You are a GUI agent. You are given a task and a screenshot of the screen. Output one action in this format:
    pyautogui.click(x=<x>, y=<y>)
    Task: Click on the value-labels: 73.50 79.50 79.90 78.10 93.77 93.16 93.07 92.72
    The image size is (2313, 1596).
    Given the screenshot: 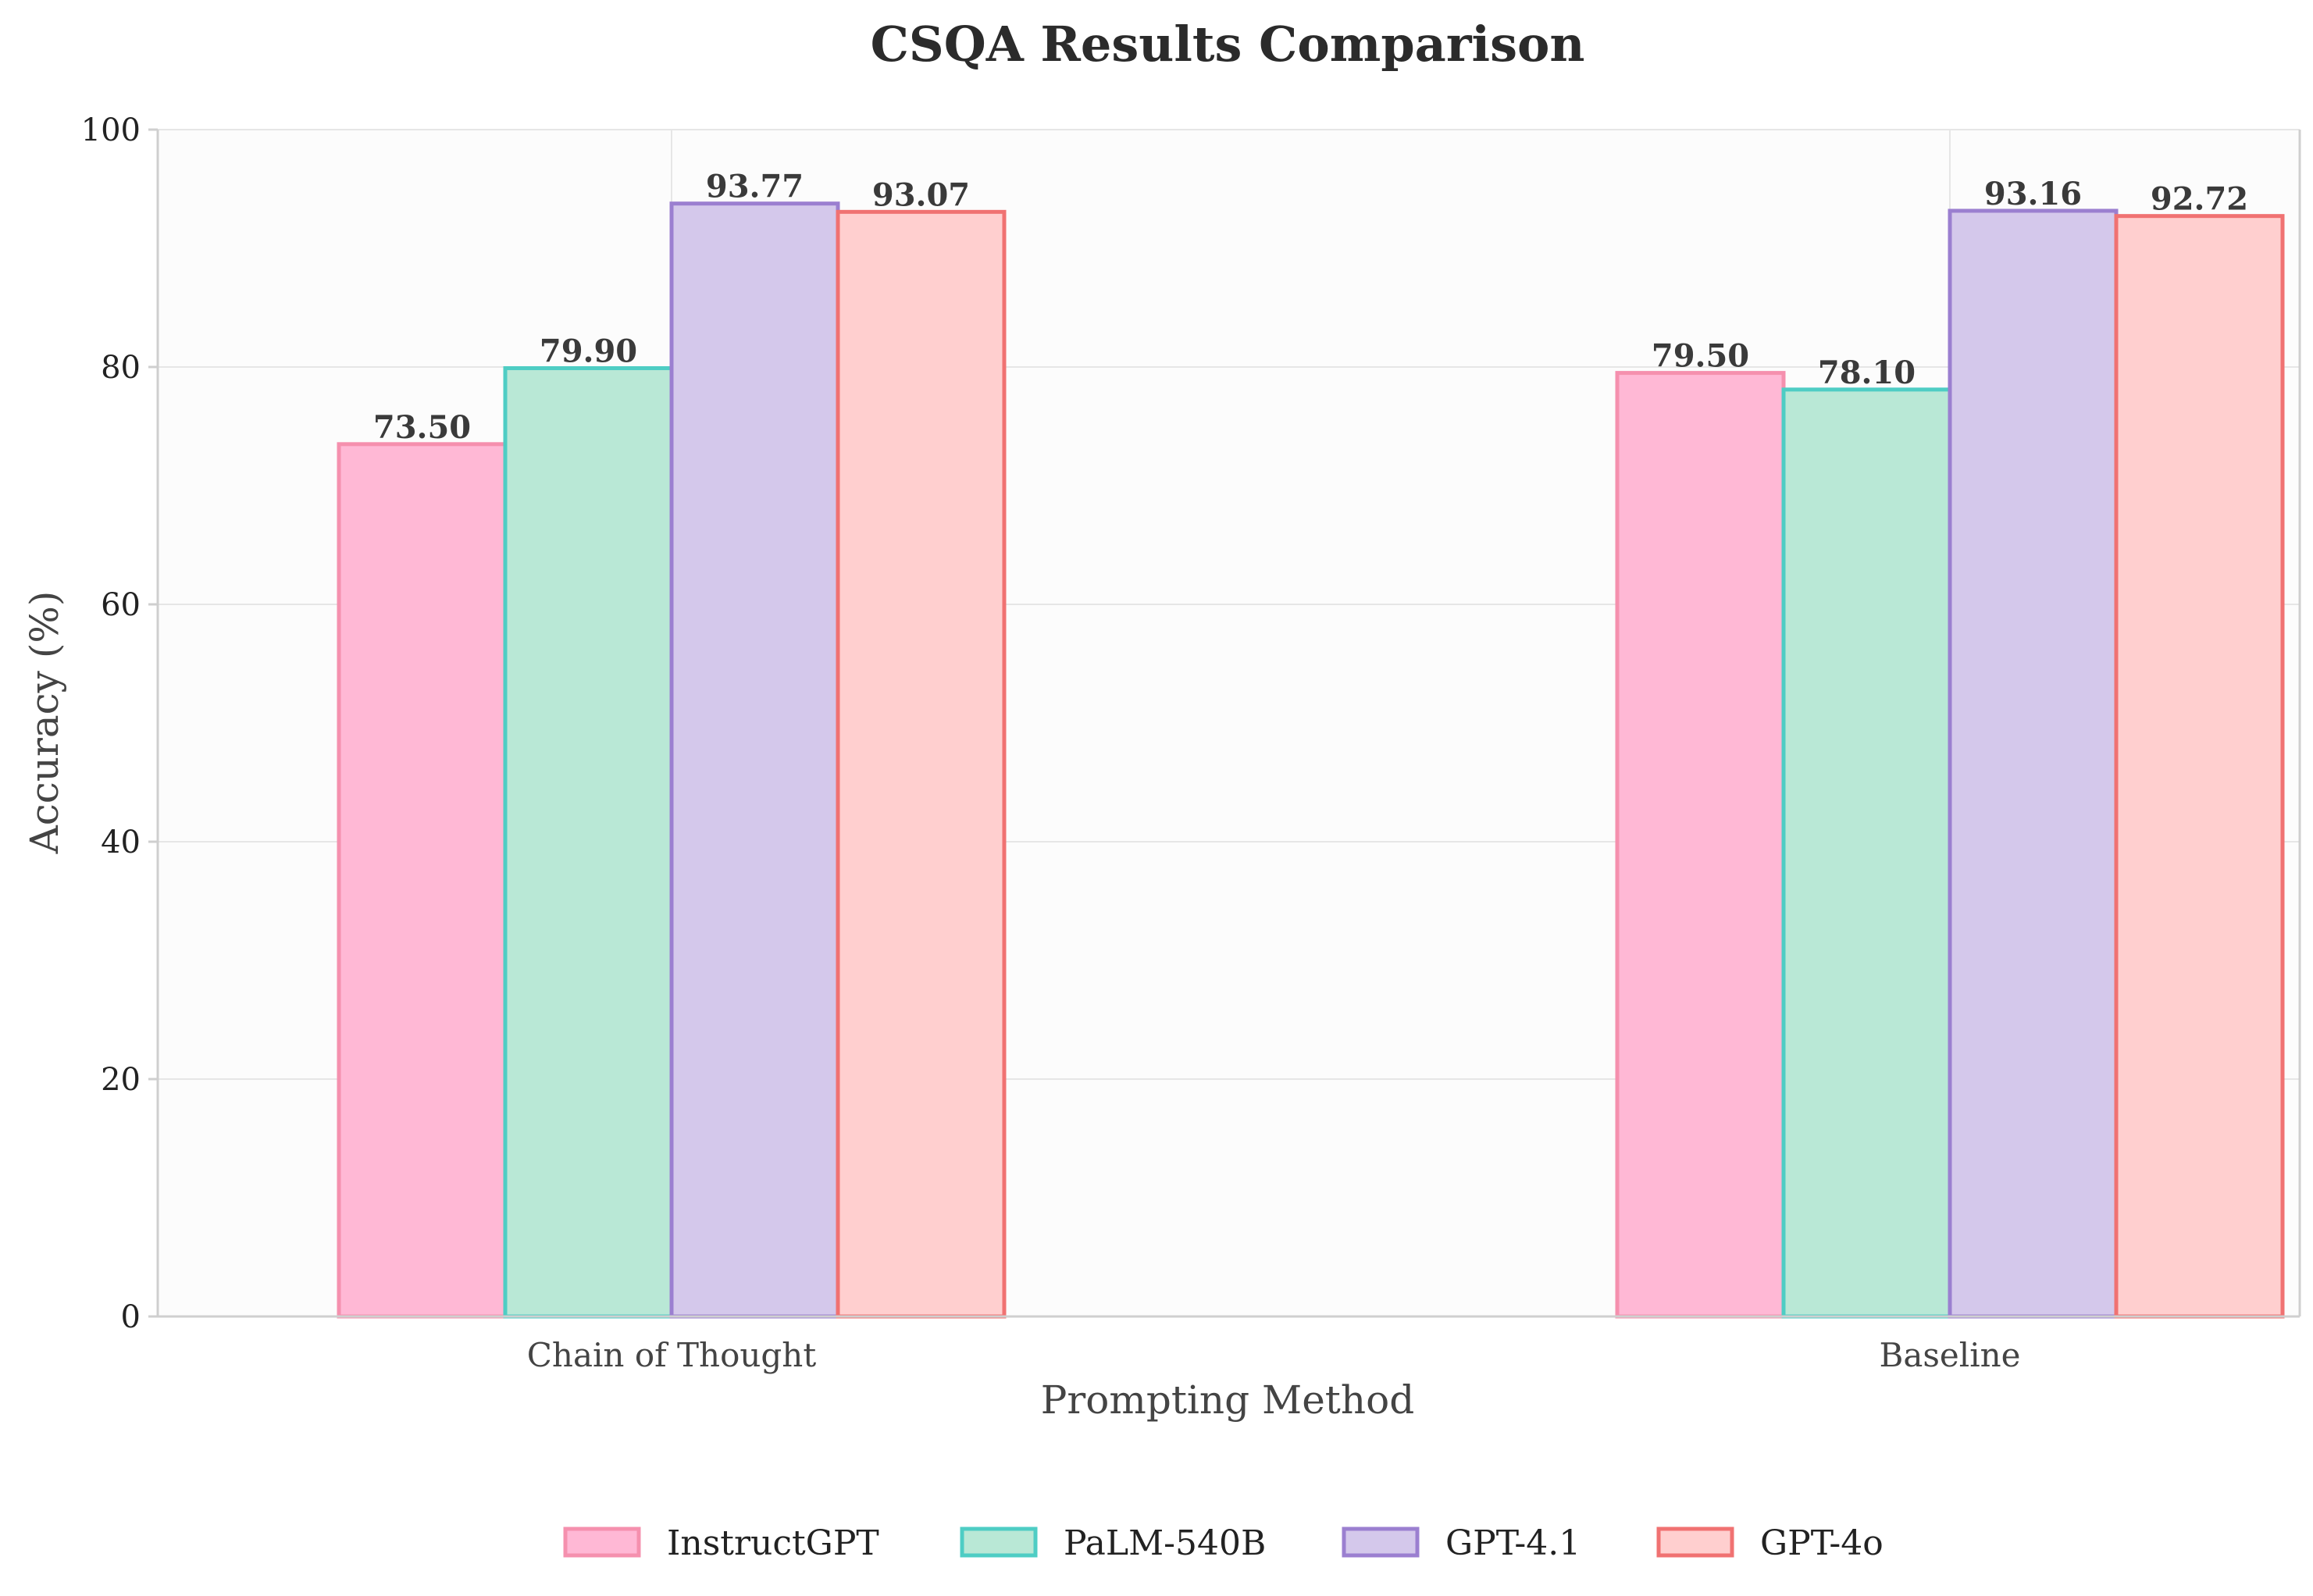 What is the action you would take?
    pyautogui.click(x=1310, y=307)
    